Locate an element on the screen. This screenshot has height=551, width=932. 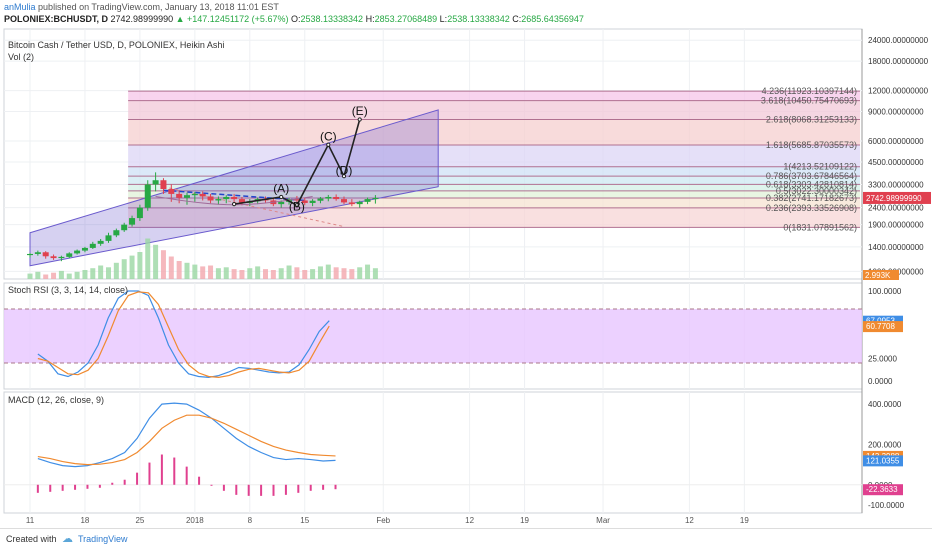
fib-level-label: 0(1831.07891562) is located at coordinates (820, 227).